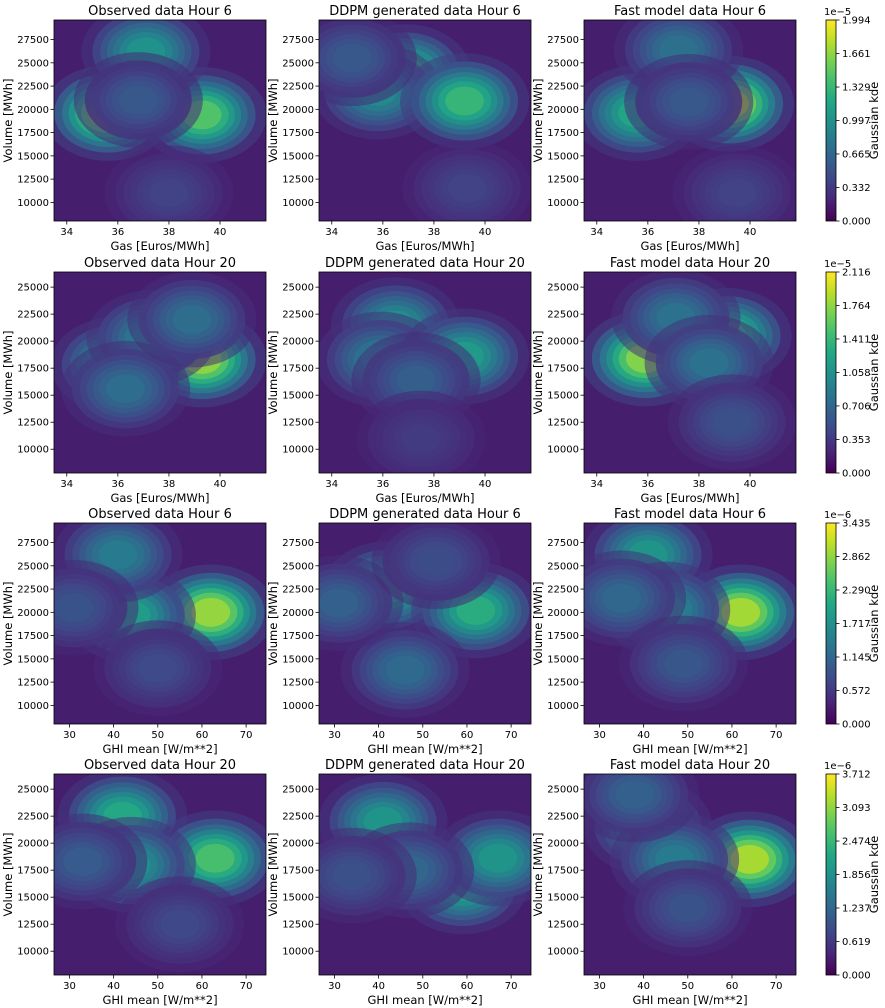  I want to click on colorbar-tick-label: 1.145, so click(856, 658).